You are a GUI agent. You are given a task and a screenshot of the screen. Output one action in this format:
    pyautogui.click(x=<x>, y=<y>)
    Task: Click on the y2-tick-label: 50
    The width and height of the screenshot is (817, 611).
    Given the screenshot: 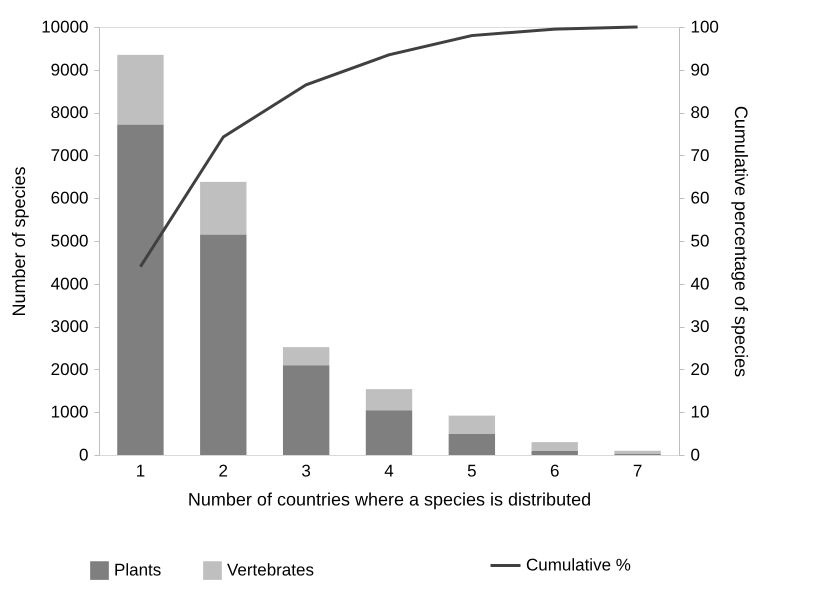 What is the action you would take?
    pyautogui.click(x=700, y=241)
    